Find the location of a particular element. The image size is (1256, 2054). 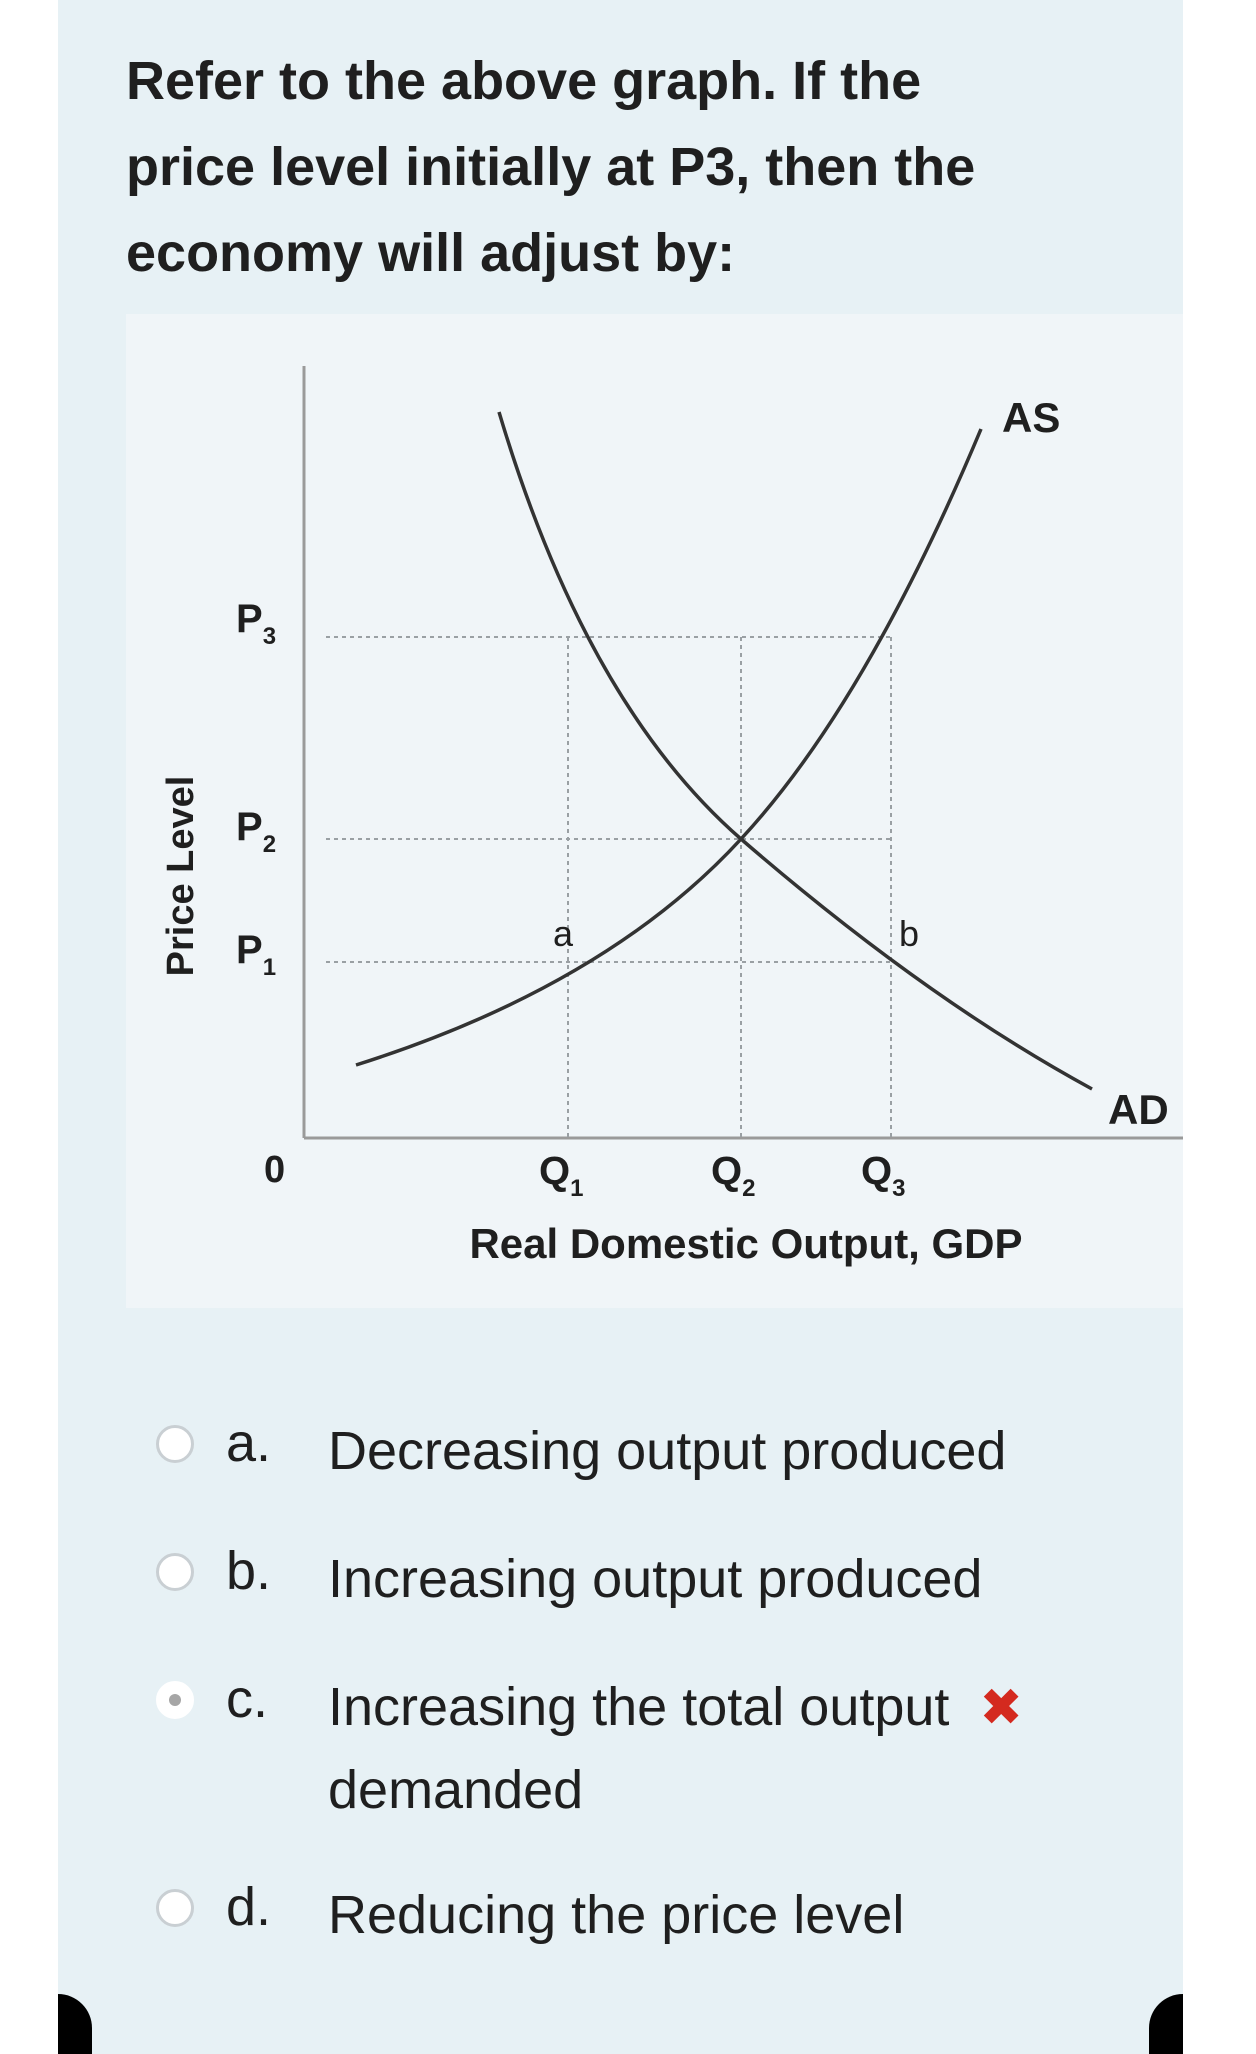

label-q3: Q3 is located at coordinates (883, 1175).